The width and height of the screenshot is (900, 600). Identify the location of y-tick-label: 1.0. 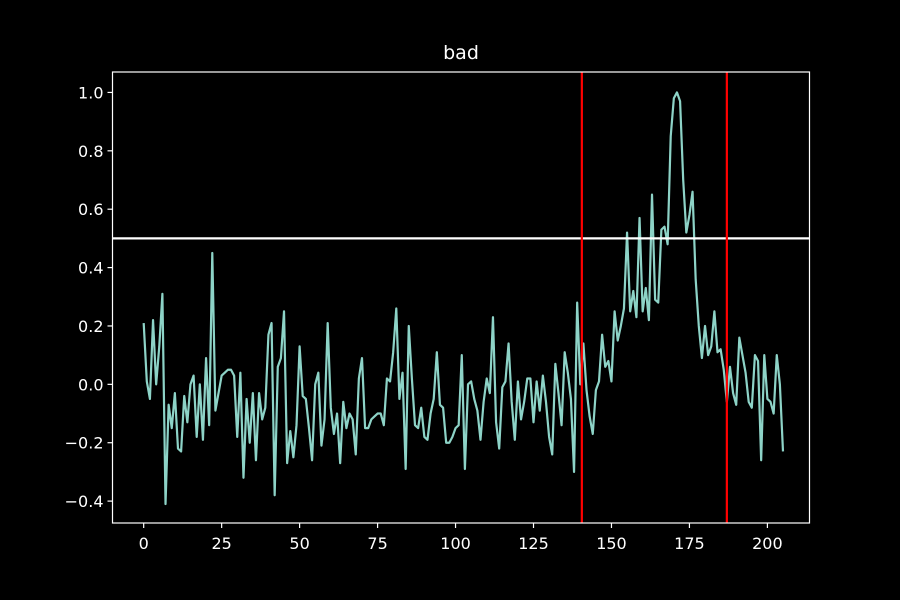
(90, 92).